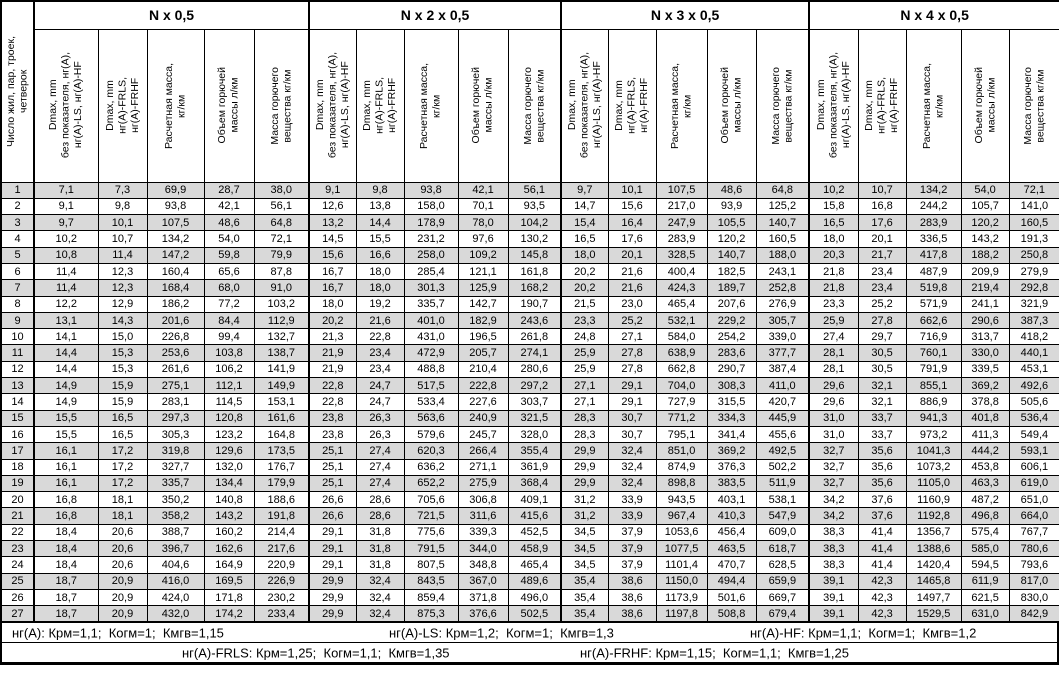 The height and width of the screenshot is (697, 1059). Describe the element at coordinates (332, 206) in the screenshot. I see `value-cell: 12,6` at that location.